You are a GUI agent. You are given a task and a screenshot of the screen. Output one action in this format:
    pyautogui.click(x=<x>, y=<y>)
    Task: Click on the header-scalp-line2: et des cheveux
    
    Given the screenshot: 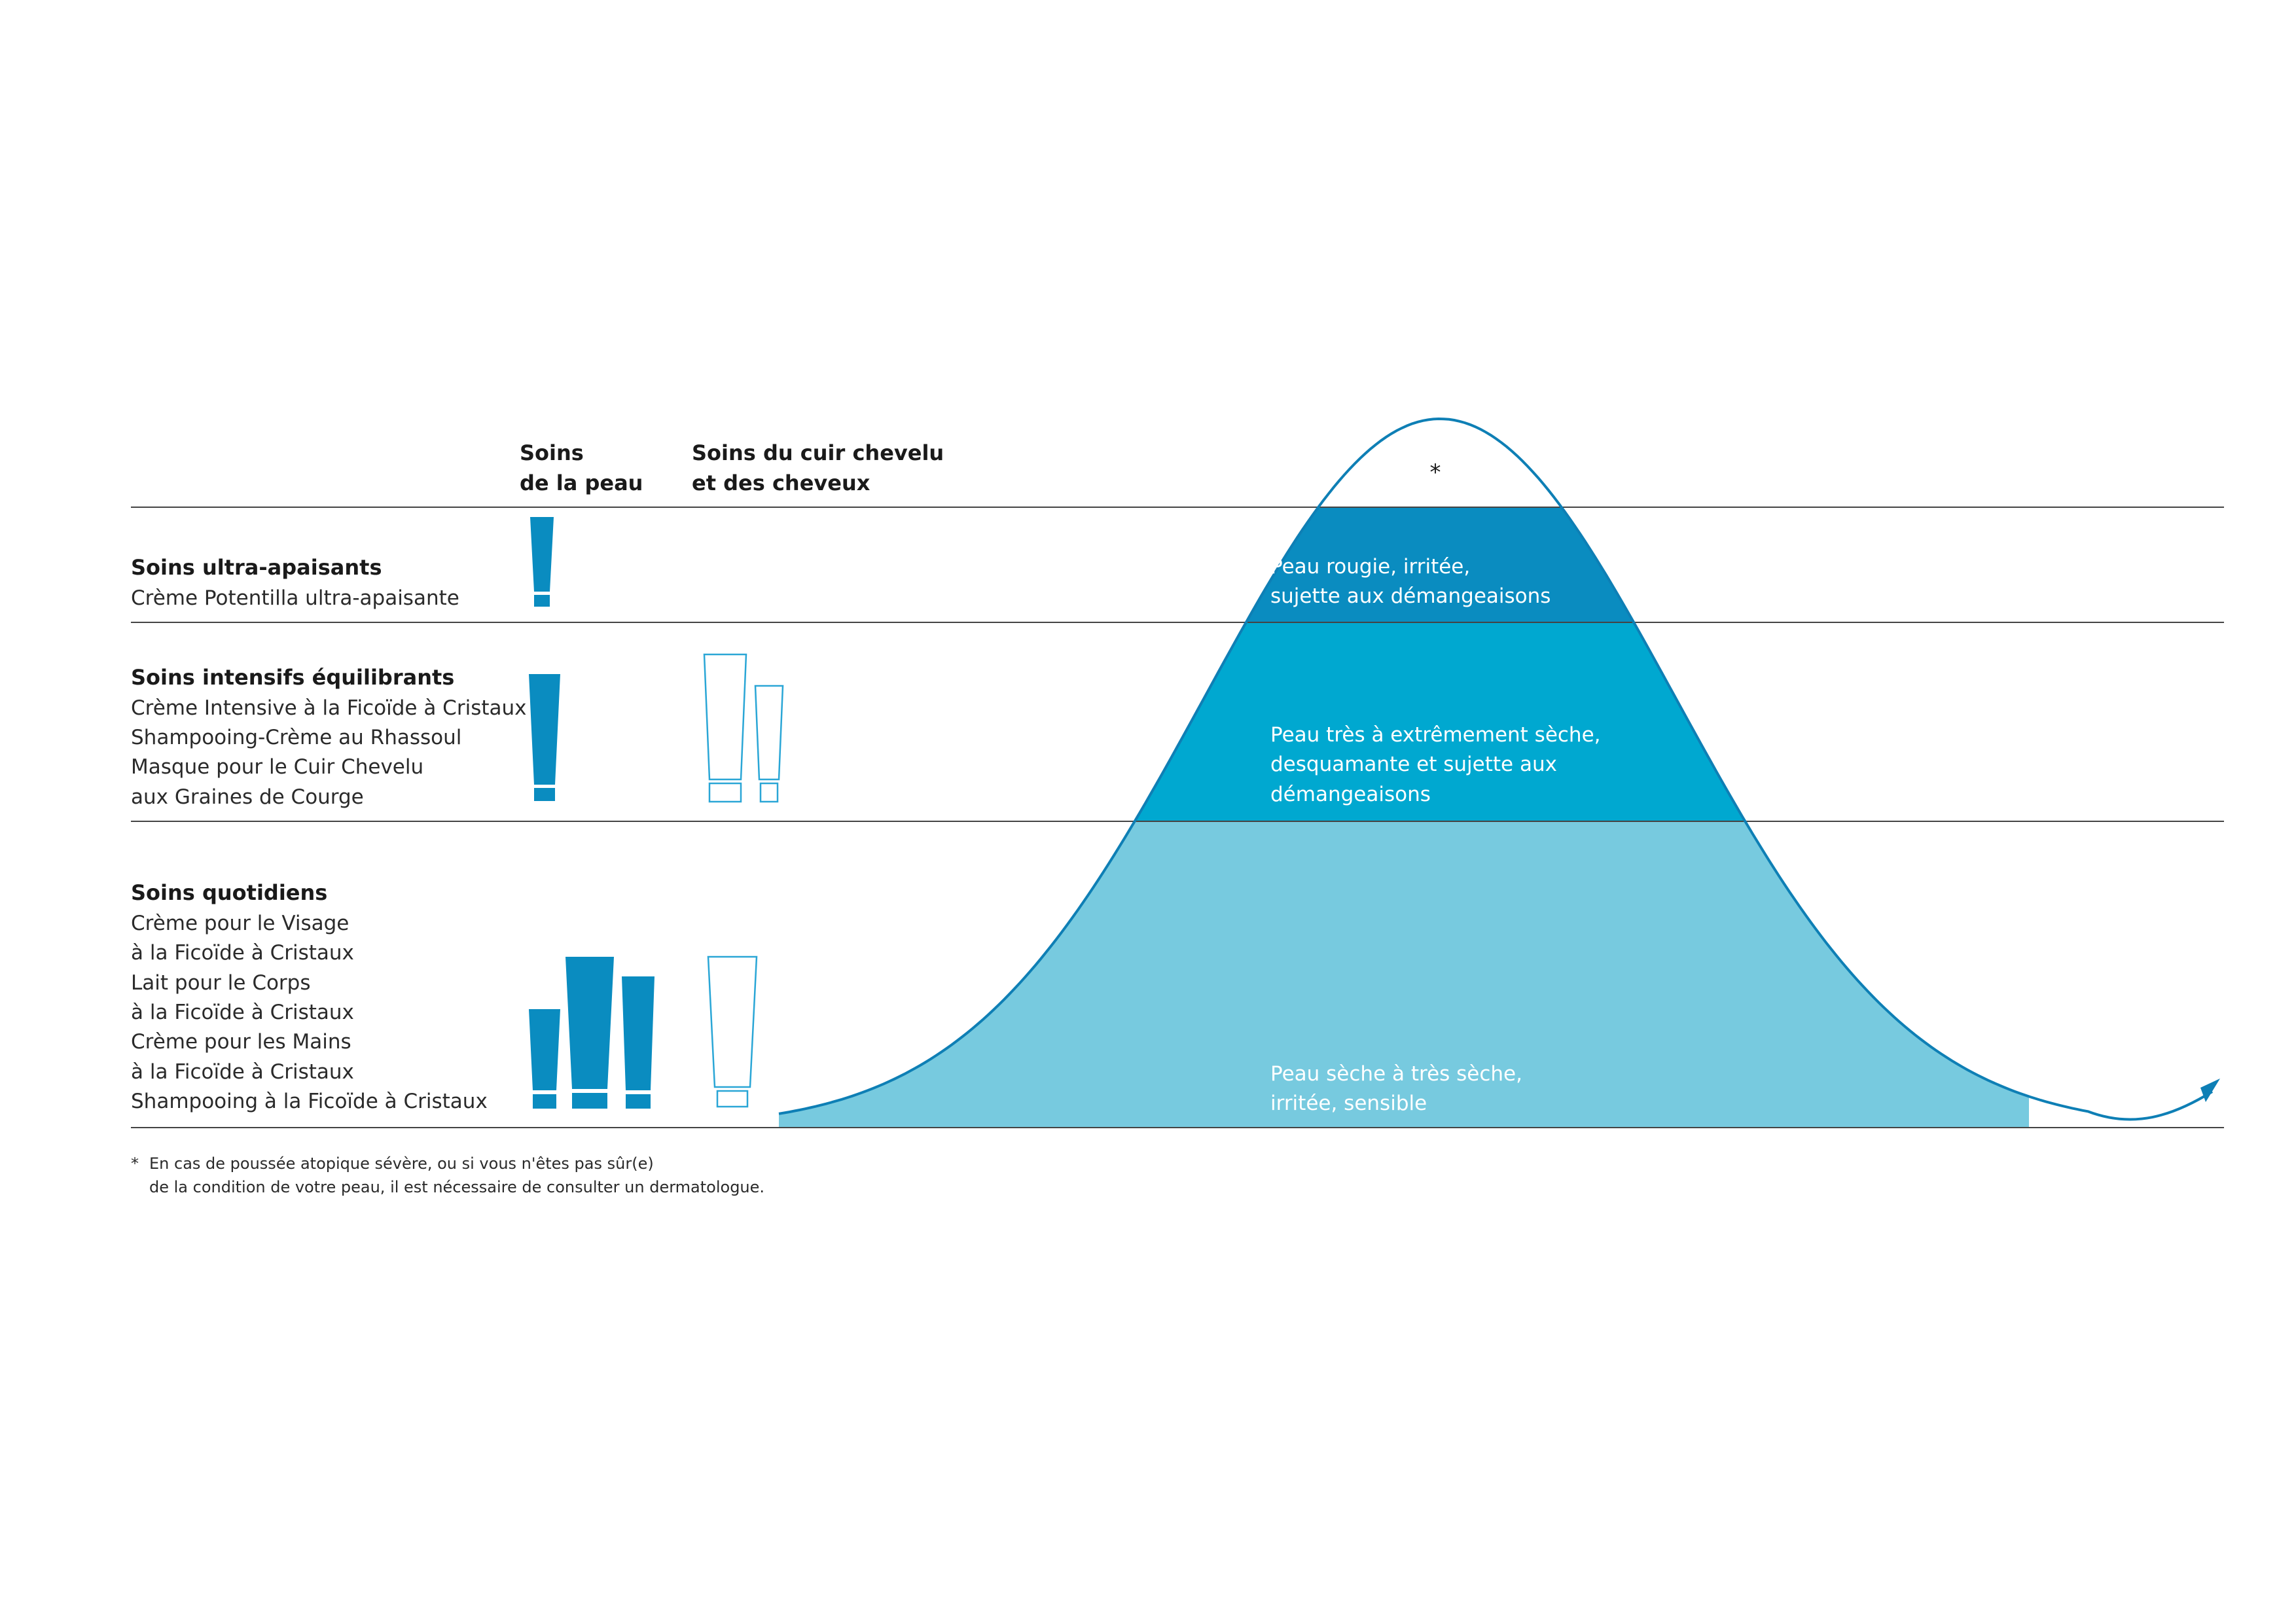 What is the action you would take?
    pyautogui.click(x=781, y=483)
    